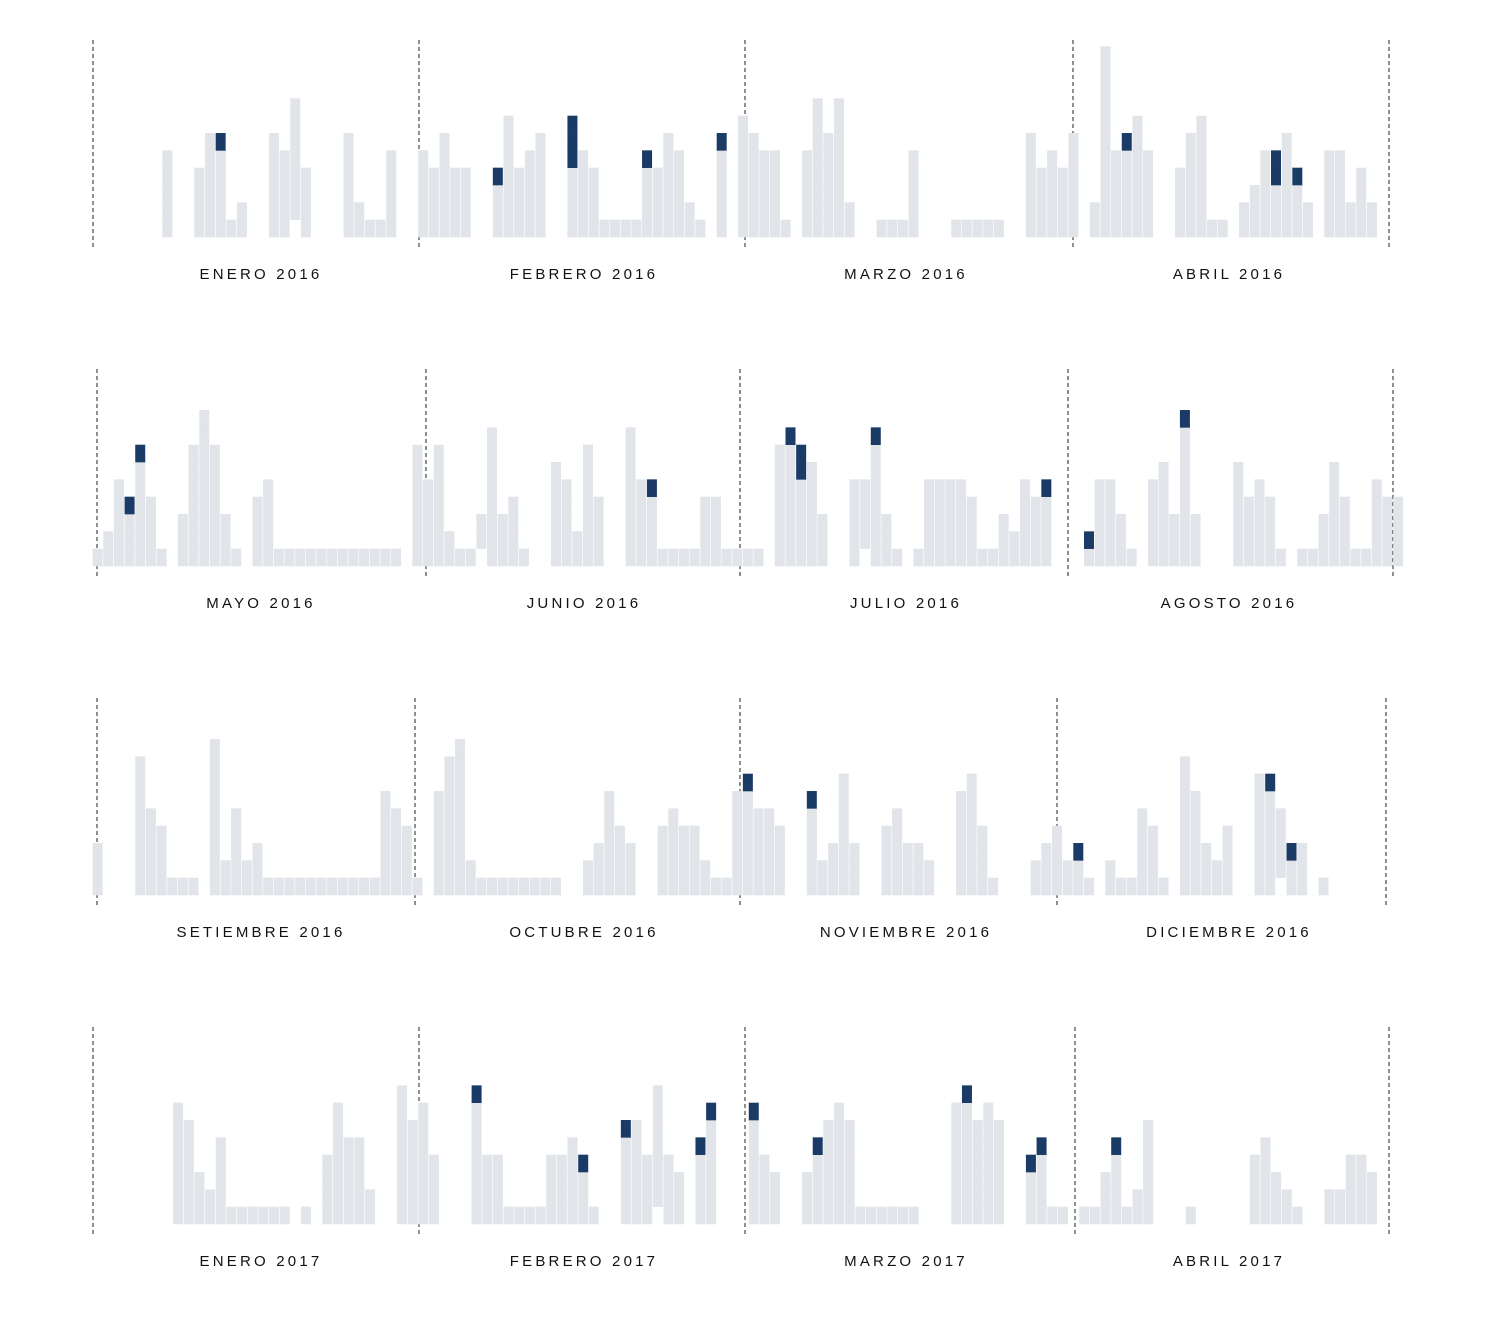 This screenshot has width=1500, height=1320. Describe the element at coordinates (584, 1261) in the screenshot. I see `month-label: FEBRERO 2017` at that location.